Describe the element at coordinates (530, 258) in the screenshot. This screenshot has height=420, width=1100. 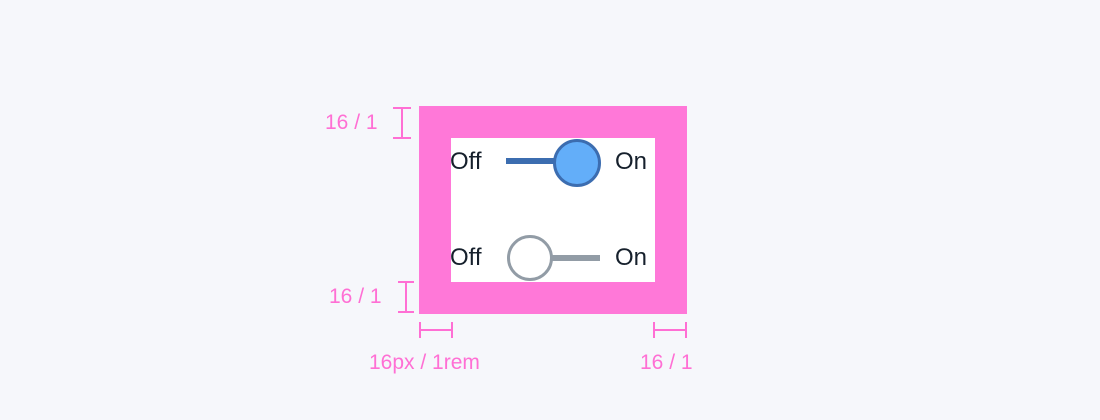
I see `toggle-off-knob` at that location.